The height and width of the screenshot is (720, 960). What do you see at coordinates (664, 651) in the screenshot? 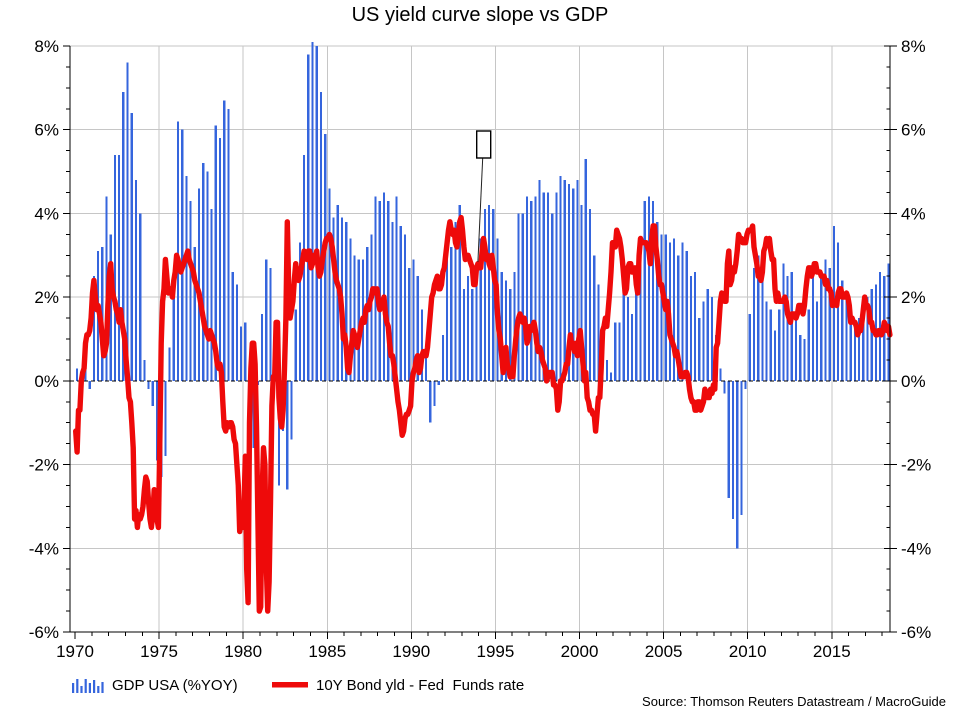
I see `svg-text: 2005` at bounding box center [664, 651].